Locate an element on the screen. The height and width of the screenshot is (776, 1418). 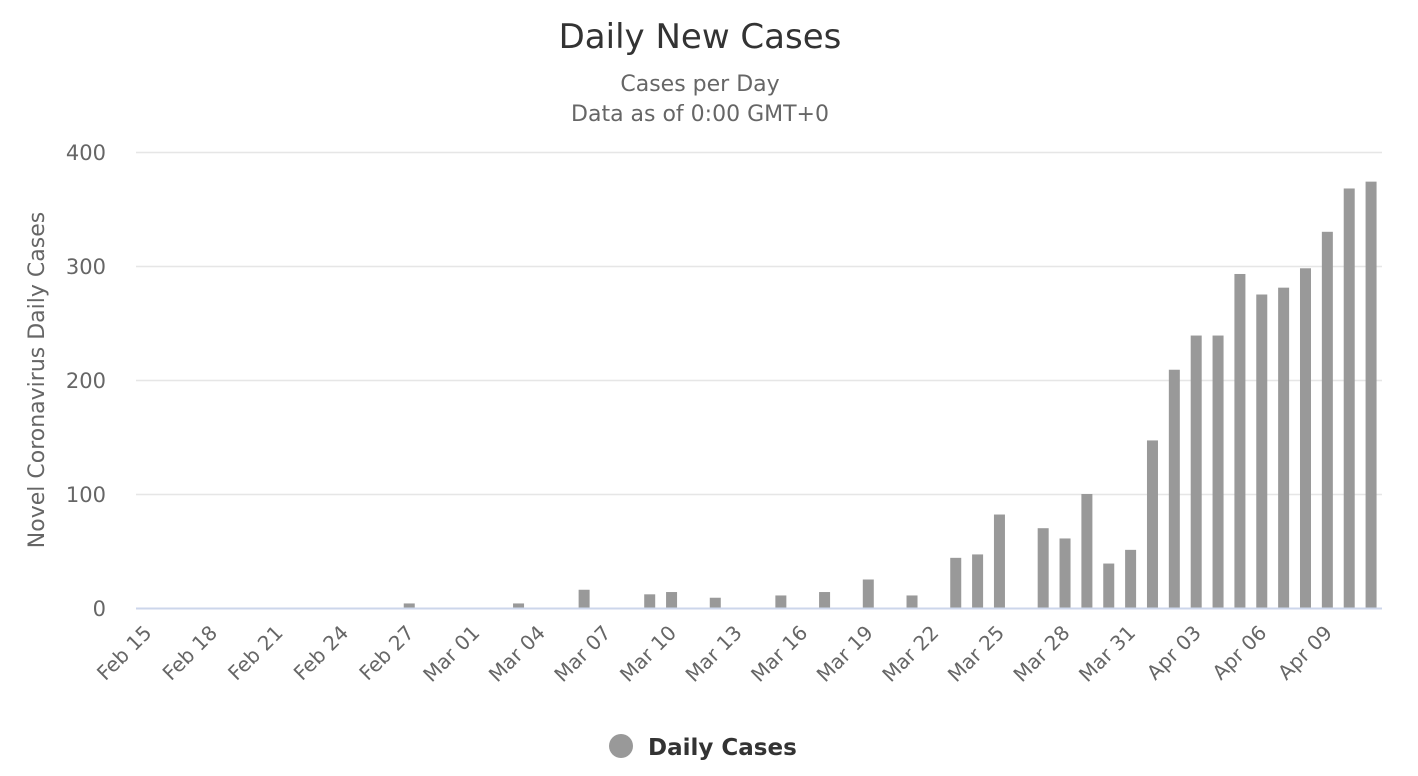
legend-label: Daily Cases is located at coordinates (722, 748).